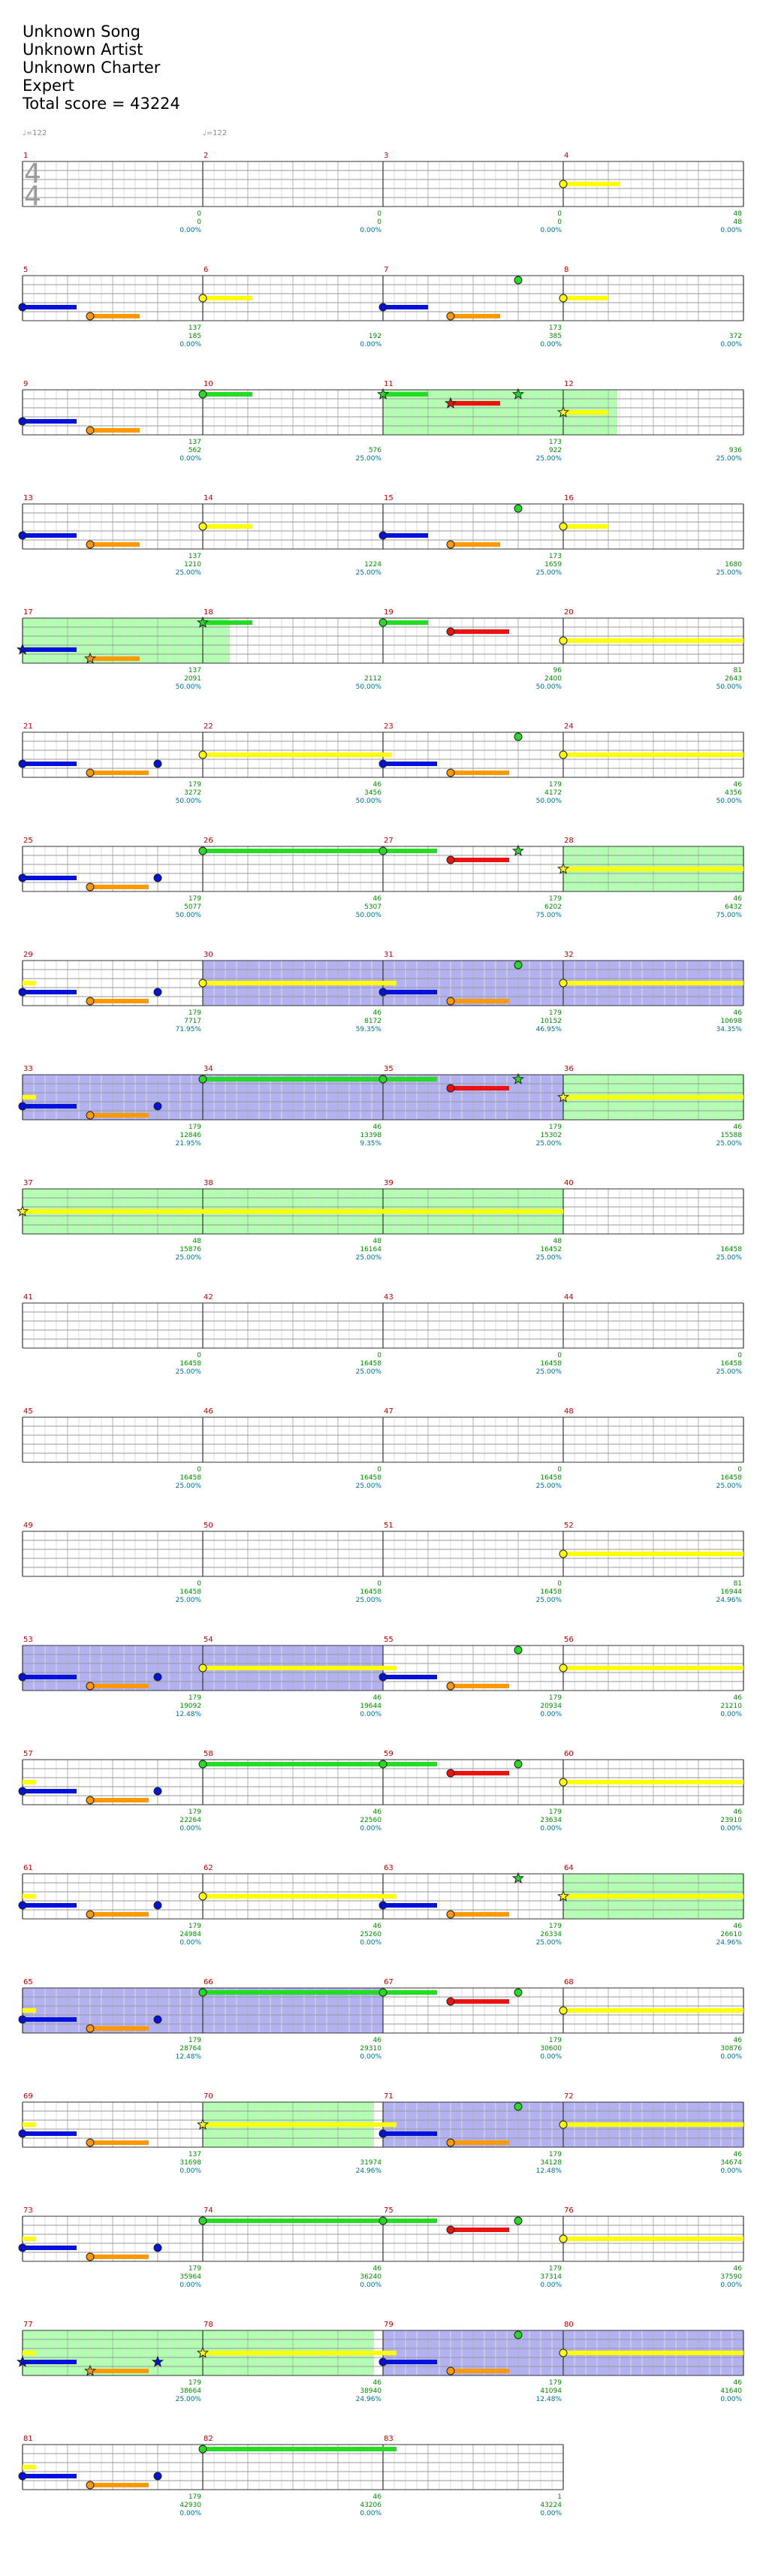 This screenshot has width=769, height=2576. I want to click on measure-number: 25, so click(28, 841).